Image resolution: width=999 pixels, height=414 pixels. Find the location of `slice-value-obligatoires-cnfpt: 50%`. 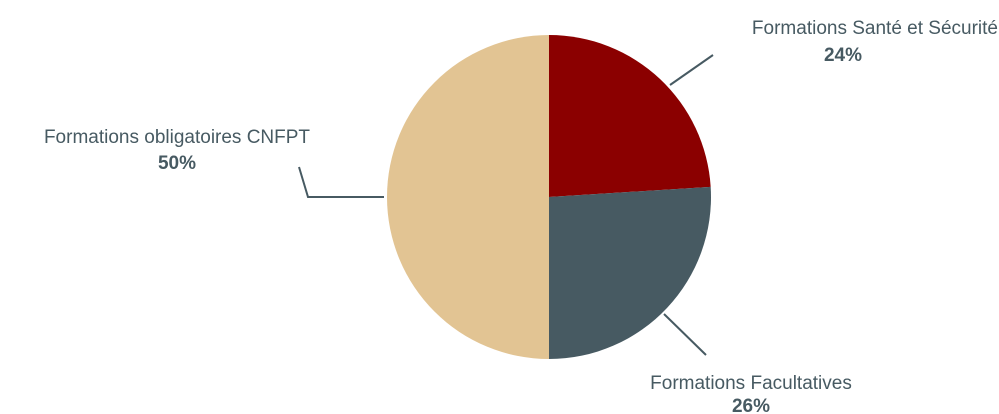

slice-value-obligatoires-cnfpt: 50% is located at coordinates (177, 163).